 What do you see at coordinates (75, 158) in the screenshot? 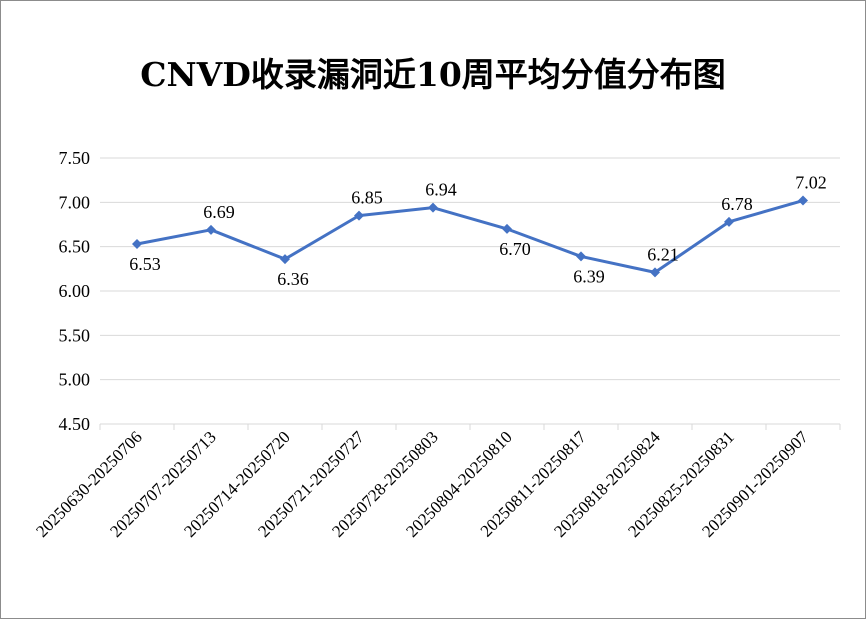
I see `y-tick-label: 7.50` at bounding box center [75, 158].